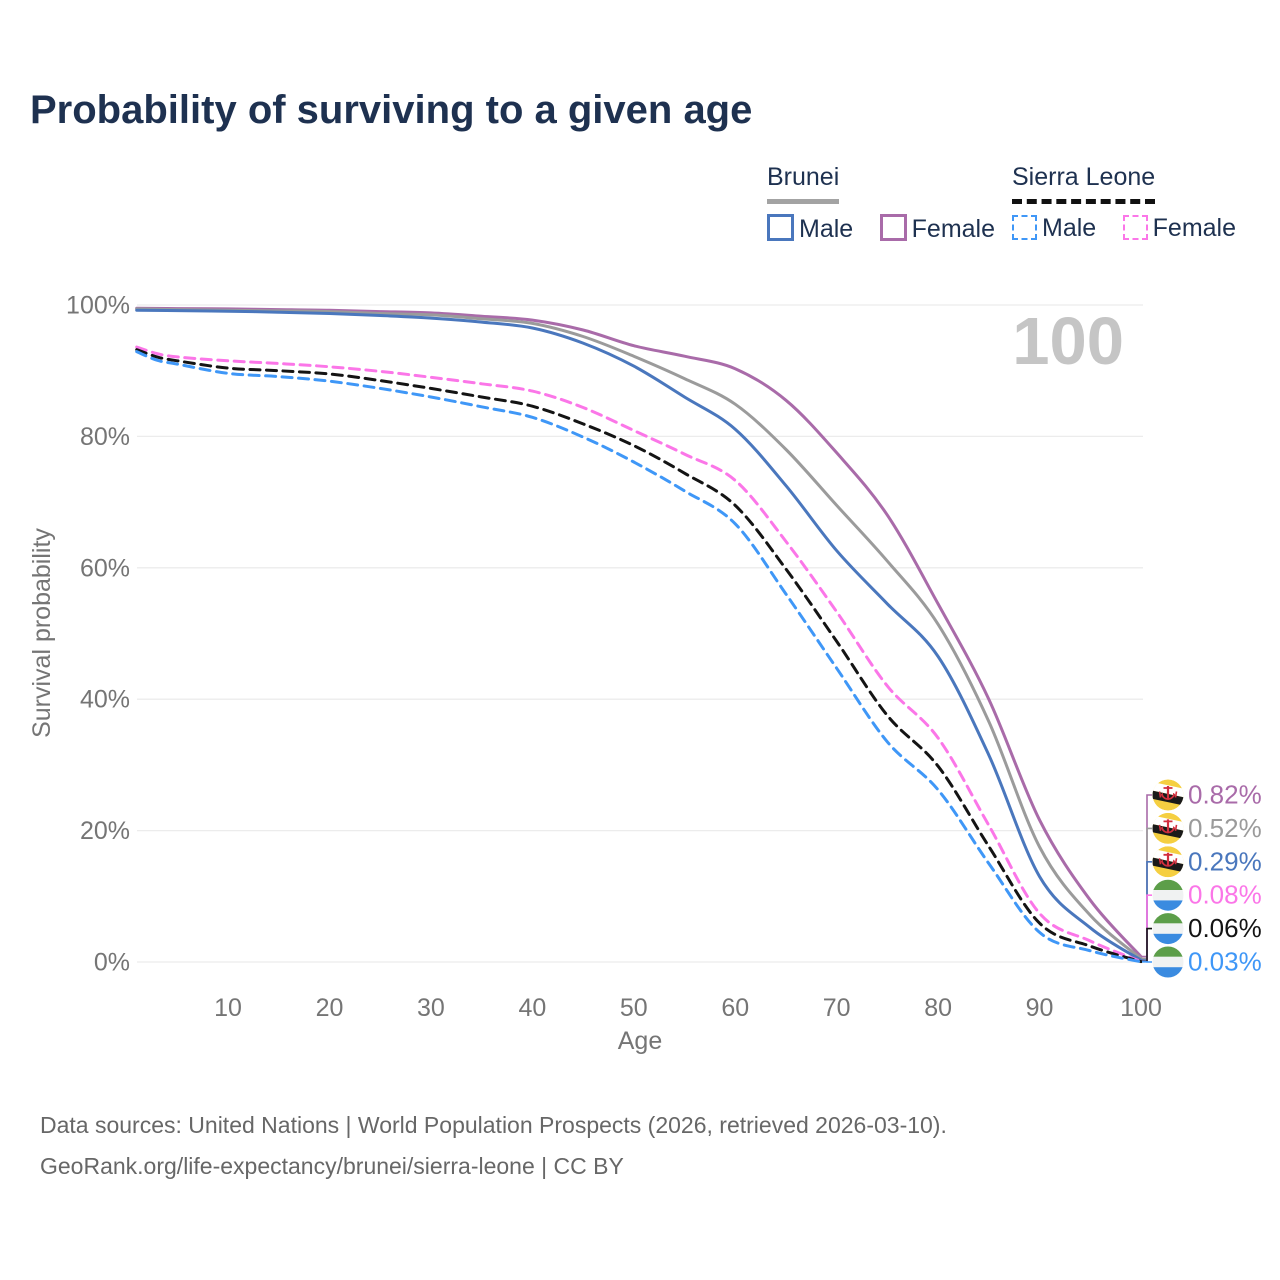 This screenshot has width=1280, height=1280. I want to click on legend-country-brunei: Brunei, so click(803, 183).